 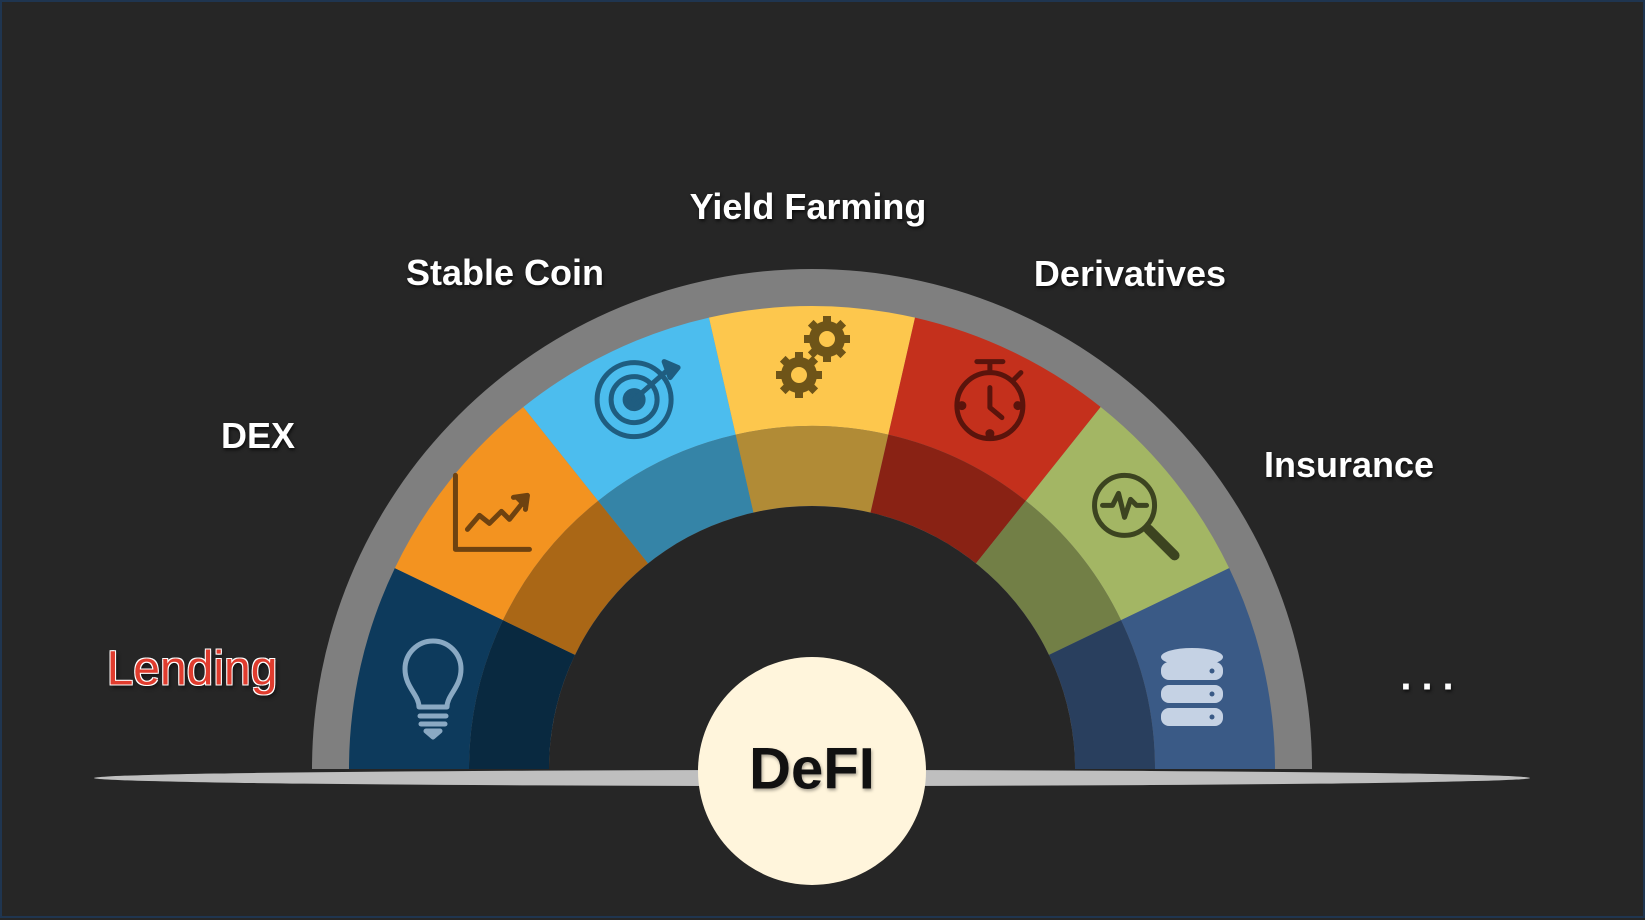 I want to click on gears-icon, so click(x=813, y=357).